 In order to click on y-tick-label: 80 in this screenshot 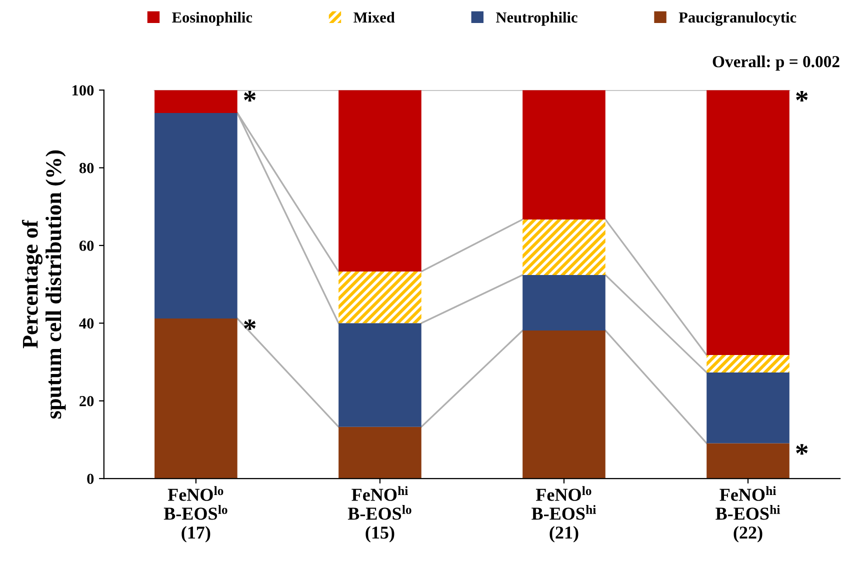, I will do `click(86, 168)`.